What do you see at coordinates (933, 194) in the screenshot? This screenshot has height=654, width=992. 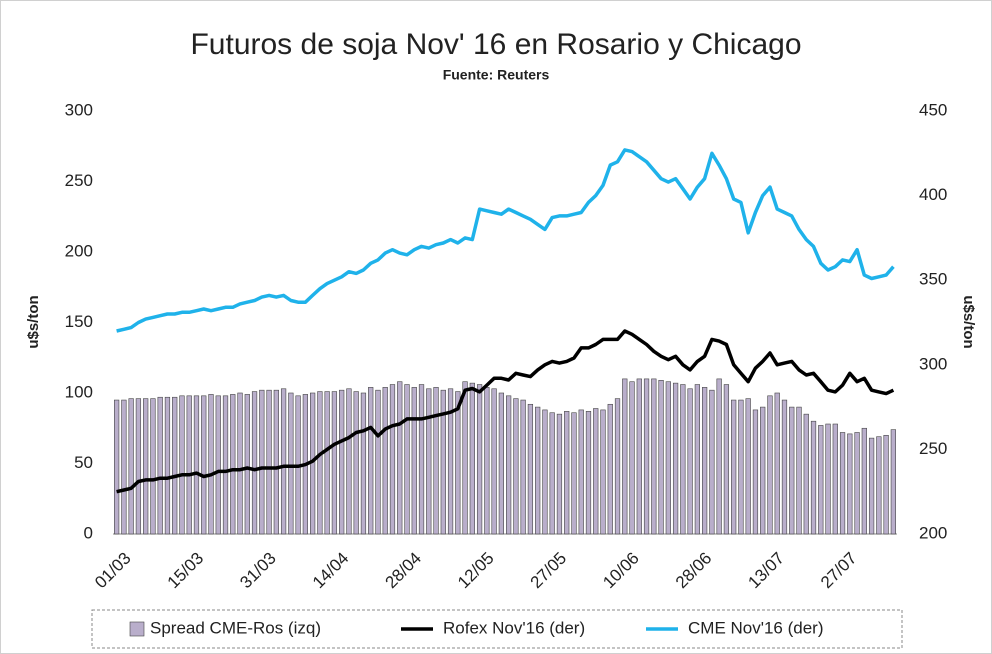 I see `y2-tick-label: 400` at bounding box center [933, 194].